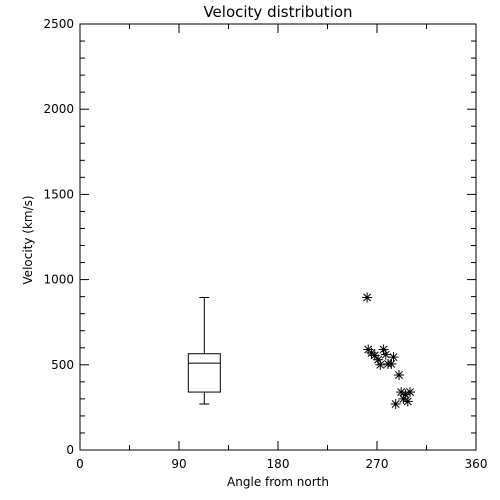 This screenshot has height=500, width=500. Describe the element at coordinates (28, 239) in the screenshot. I see `y-axis-label: Velocity (km/s)` at that location.